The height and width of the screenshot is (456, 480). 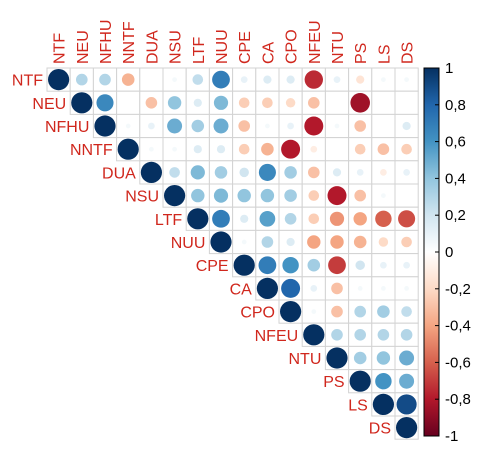 I want to click on correlation-circle-ntf-cpo, so click(x=290, y=79).